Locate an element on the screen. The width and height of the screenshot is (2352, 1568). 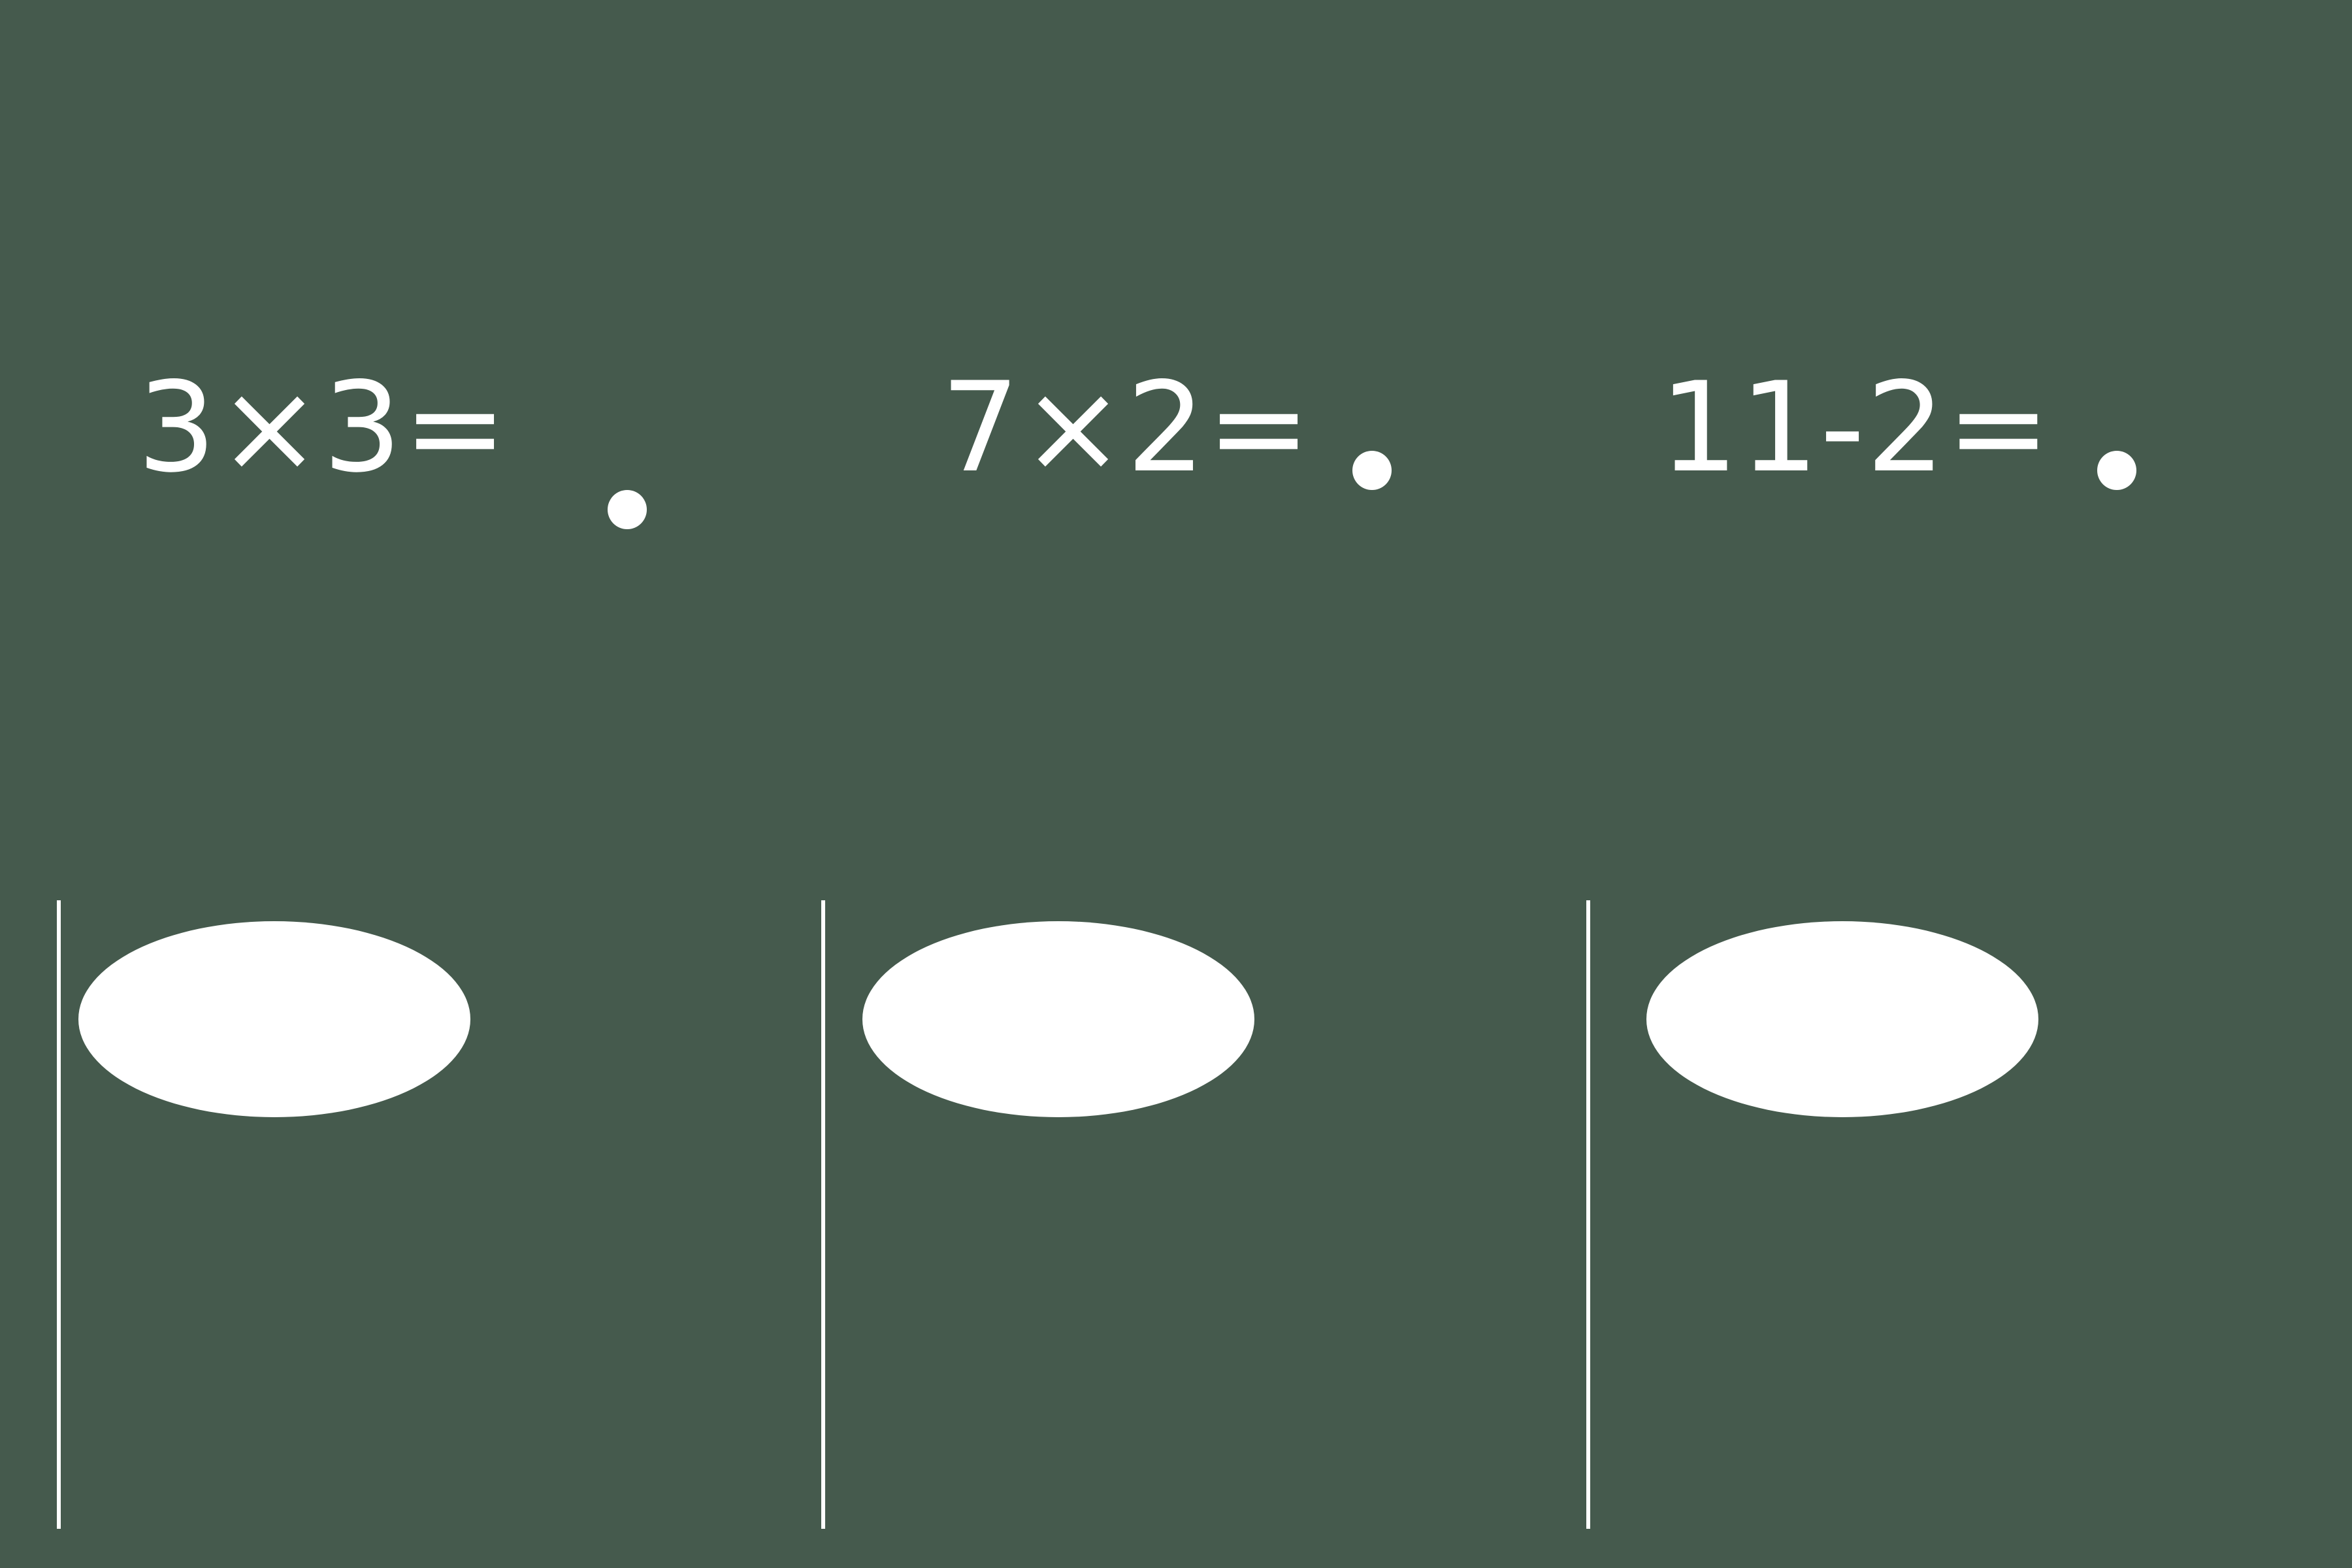
math-problem-1: 3×3= is located at coordinates (323, 427).